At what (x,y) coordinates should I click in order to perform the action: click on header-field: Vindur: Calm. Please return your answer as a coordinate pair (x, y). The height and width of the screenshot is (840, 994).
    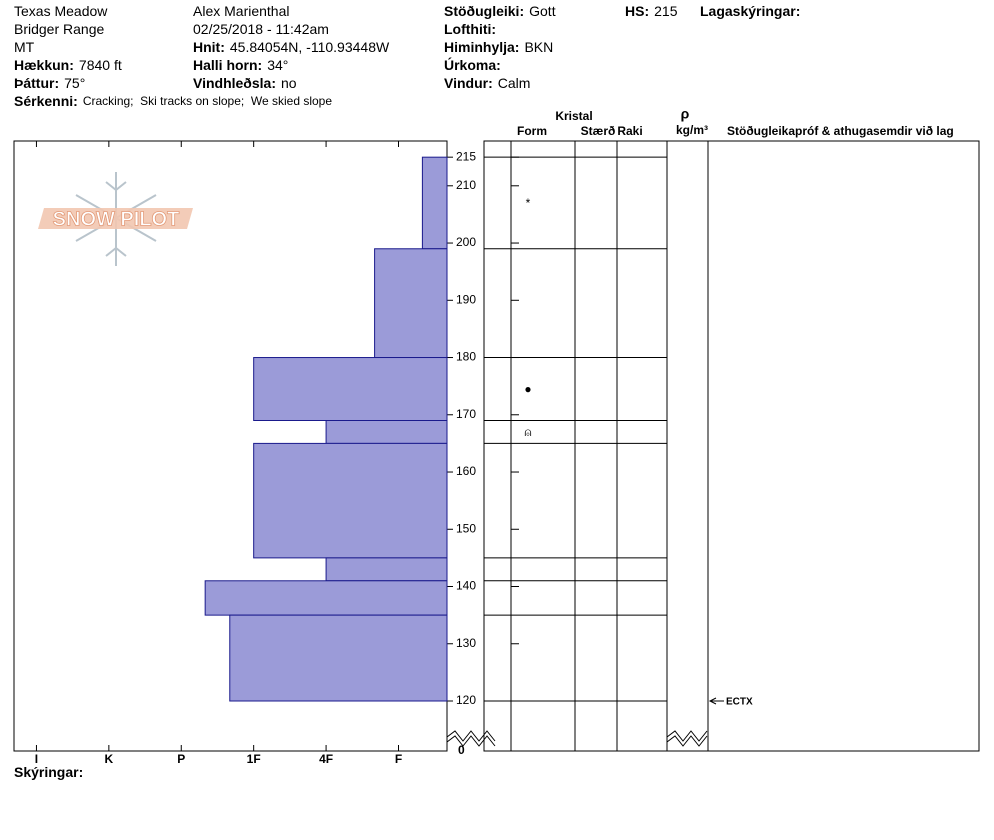
    Looking at the image, I should click on (487, 83).